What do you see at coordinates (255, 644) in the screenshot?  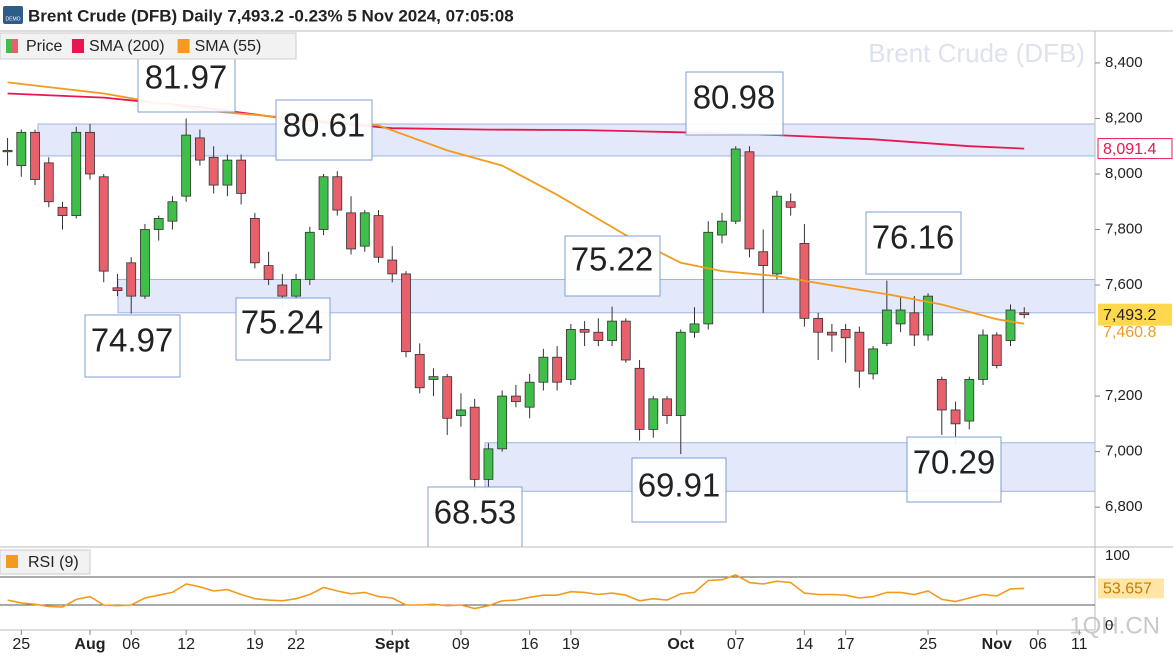 I see `x-tick-label: 19` at bounding box center [255, 644].